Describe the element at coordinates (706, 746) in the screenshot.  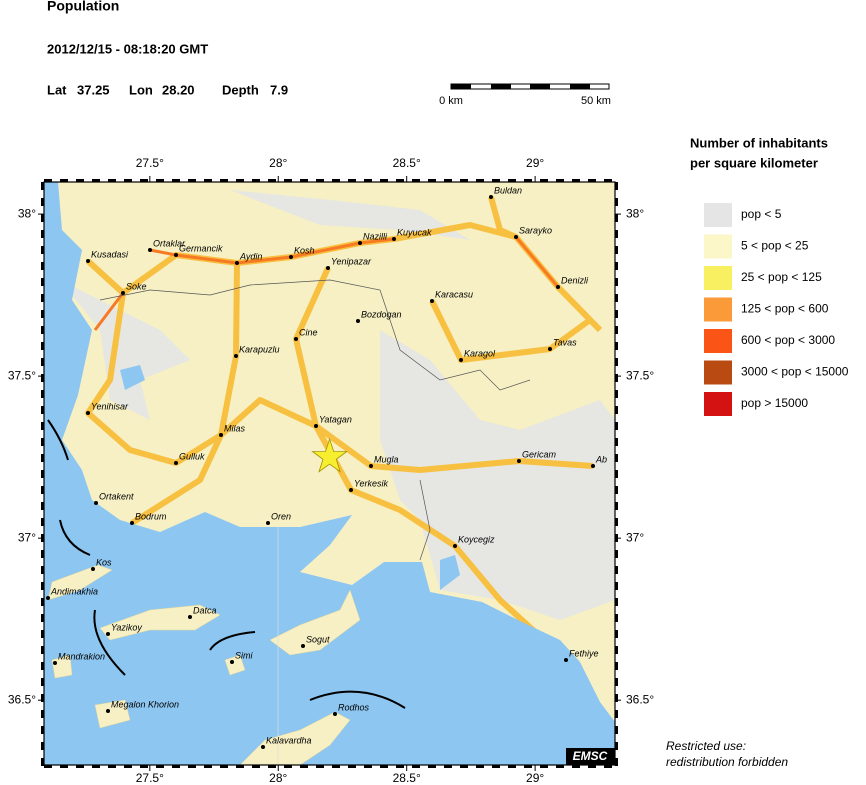
I see `notice: Restricted use:` at that location.